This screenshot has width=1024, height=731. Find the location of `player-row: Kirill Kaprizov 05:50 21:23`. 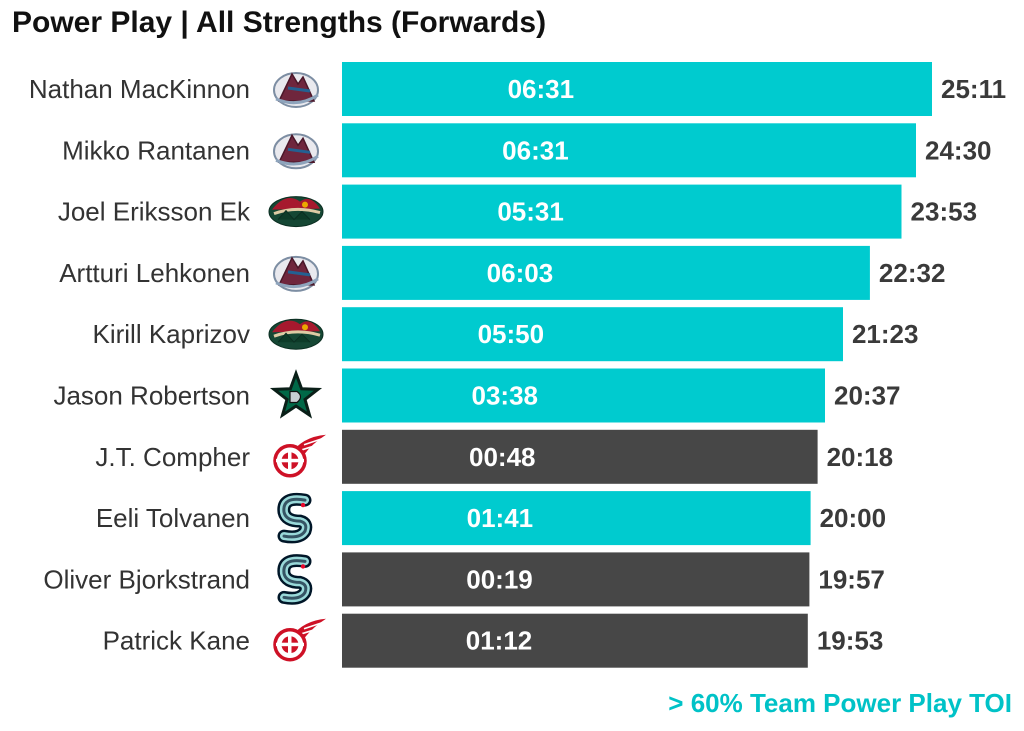

player-row: Kirill Kaprizov 05:50 21:23 is located at coordinates (506, 334).